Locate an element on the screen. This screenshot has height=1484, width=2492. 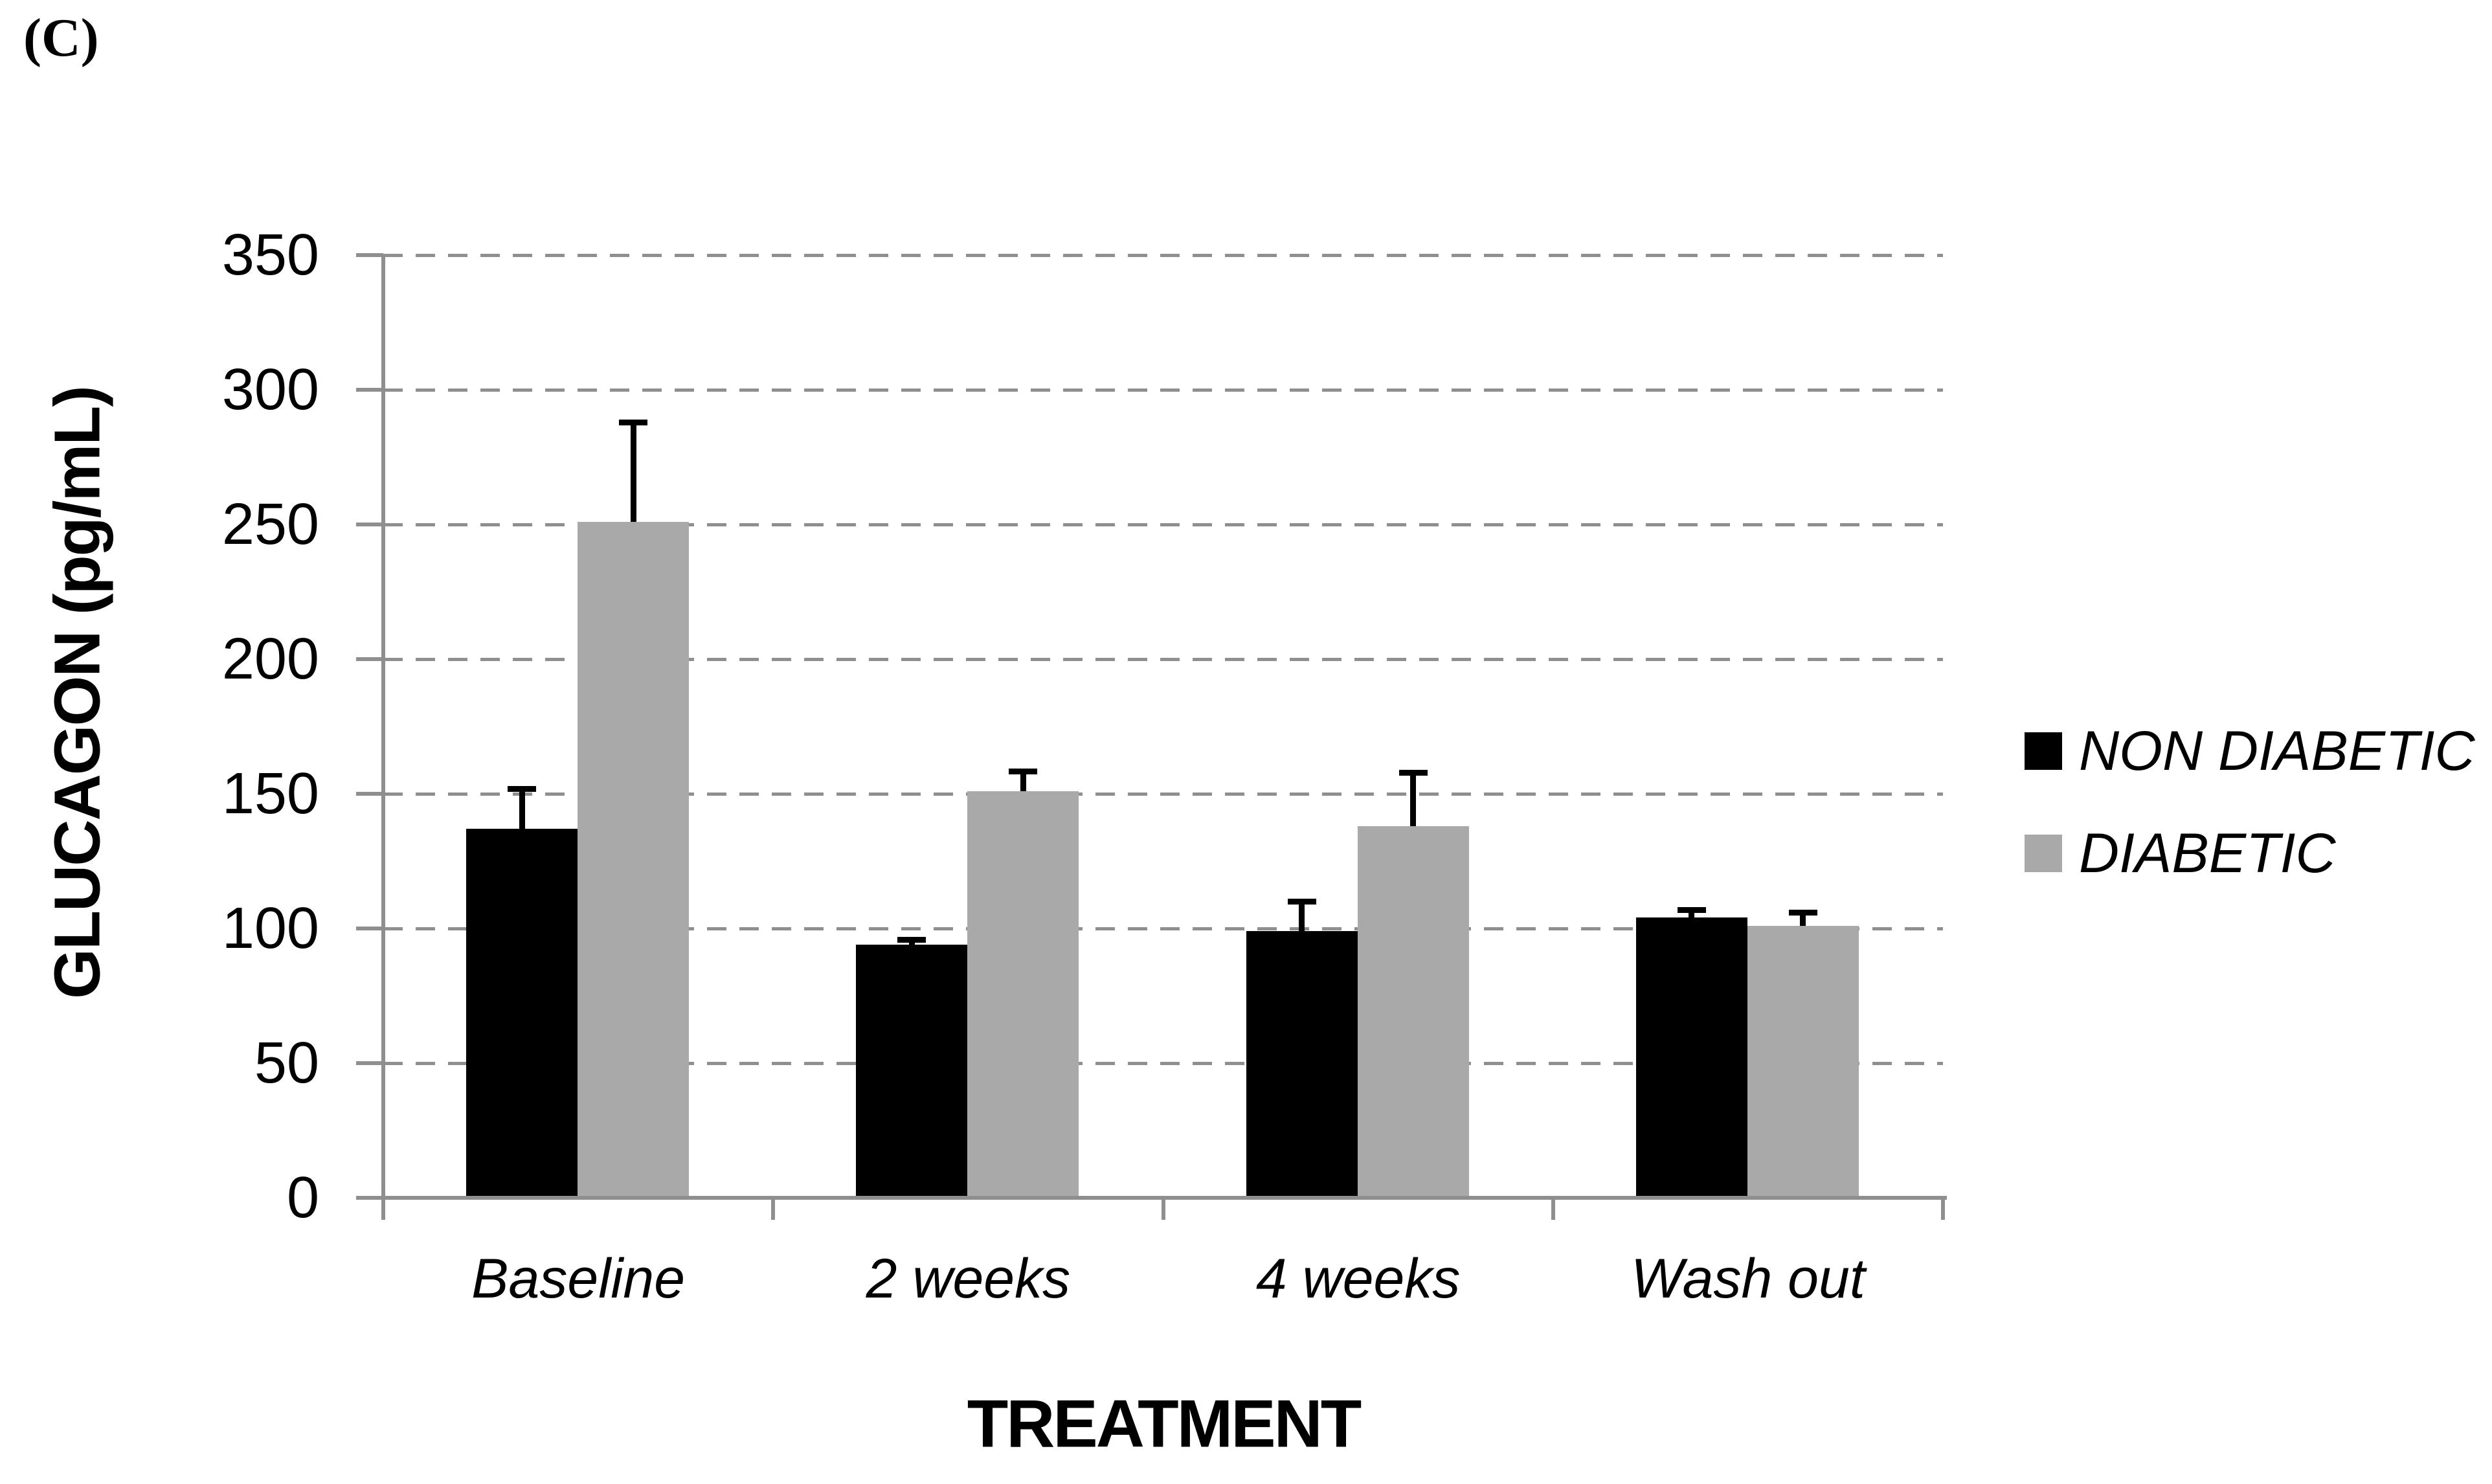
bar-diabetic-2-weeks is located at coordinates (1023, 994).